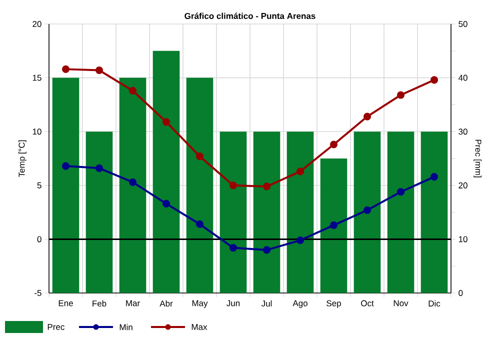 This screenshot has height=350, width=500. I want to click on y-tick-label: -5, so click(38, 293).